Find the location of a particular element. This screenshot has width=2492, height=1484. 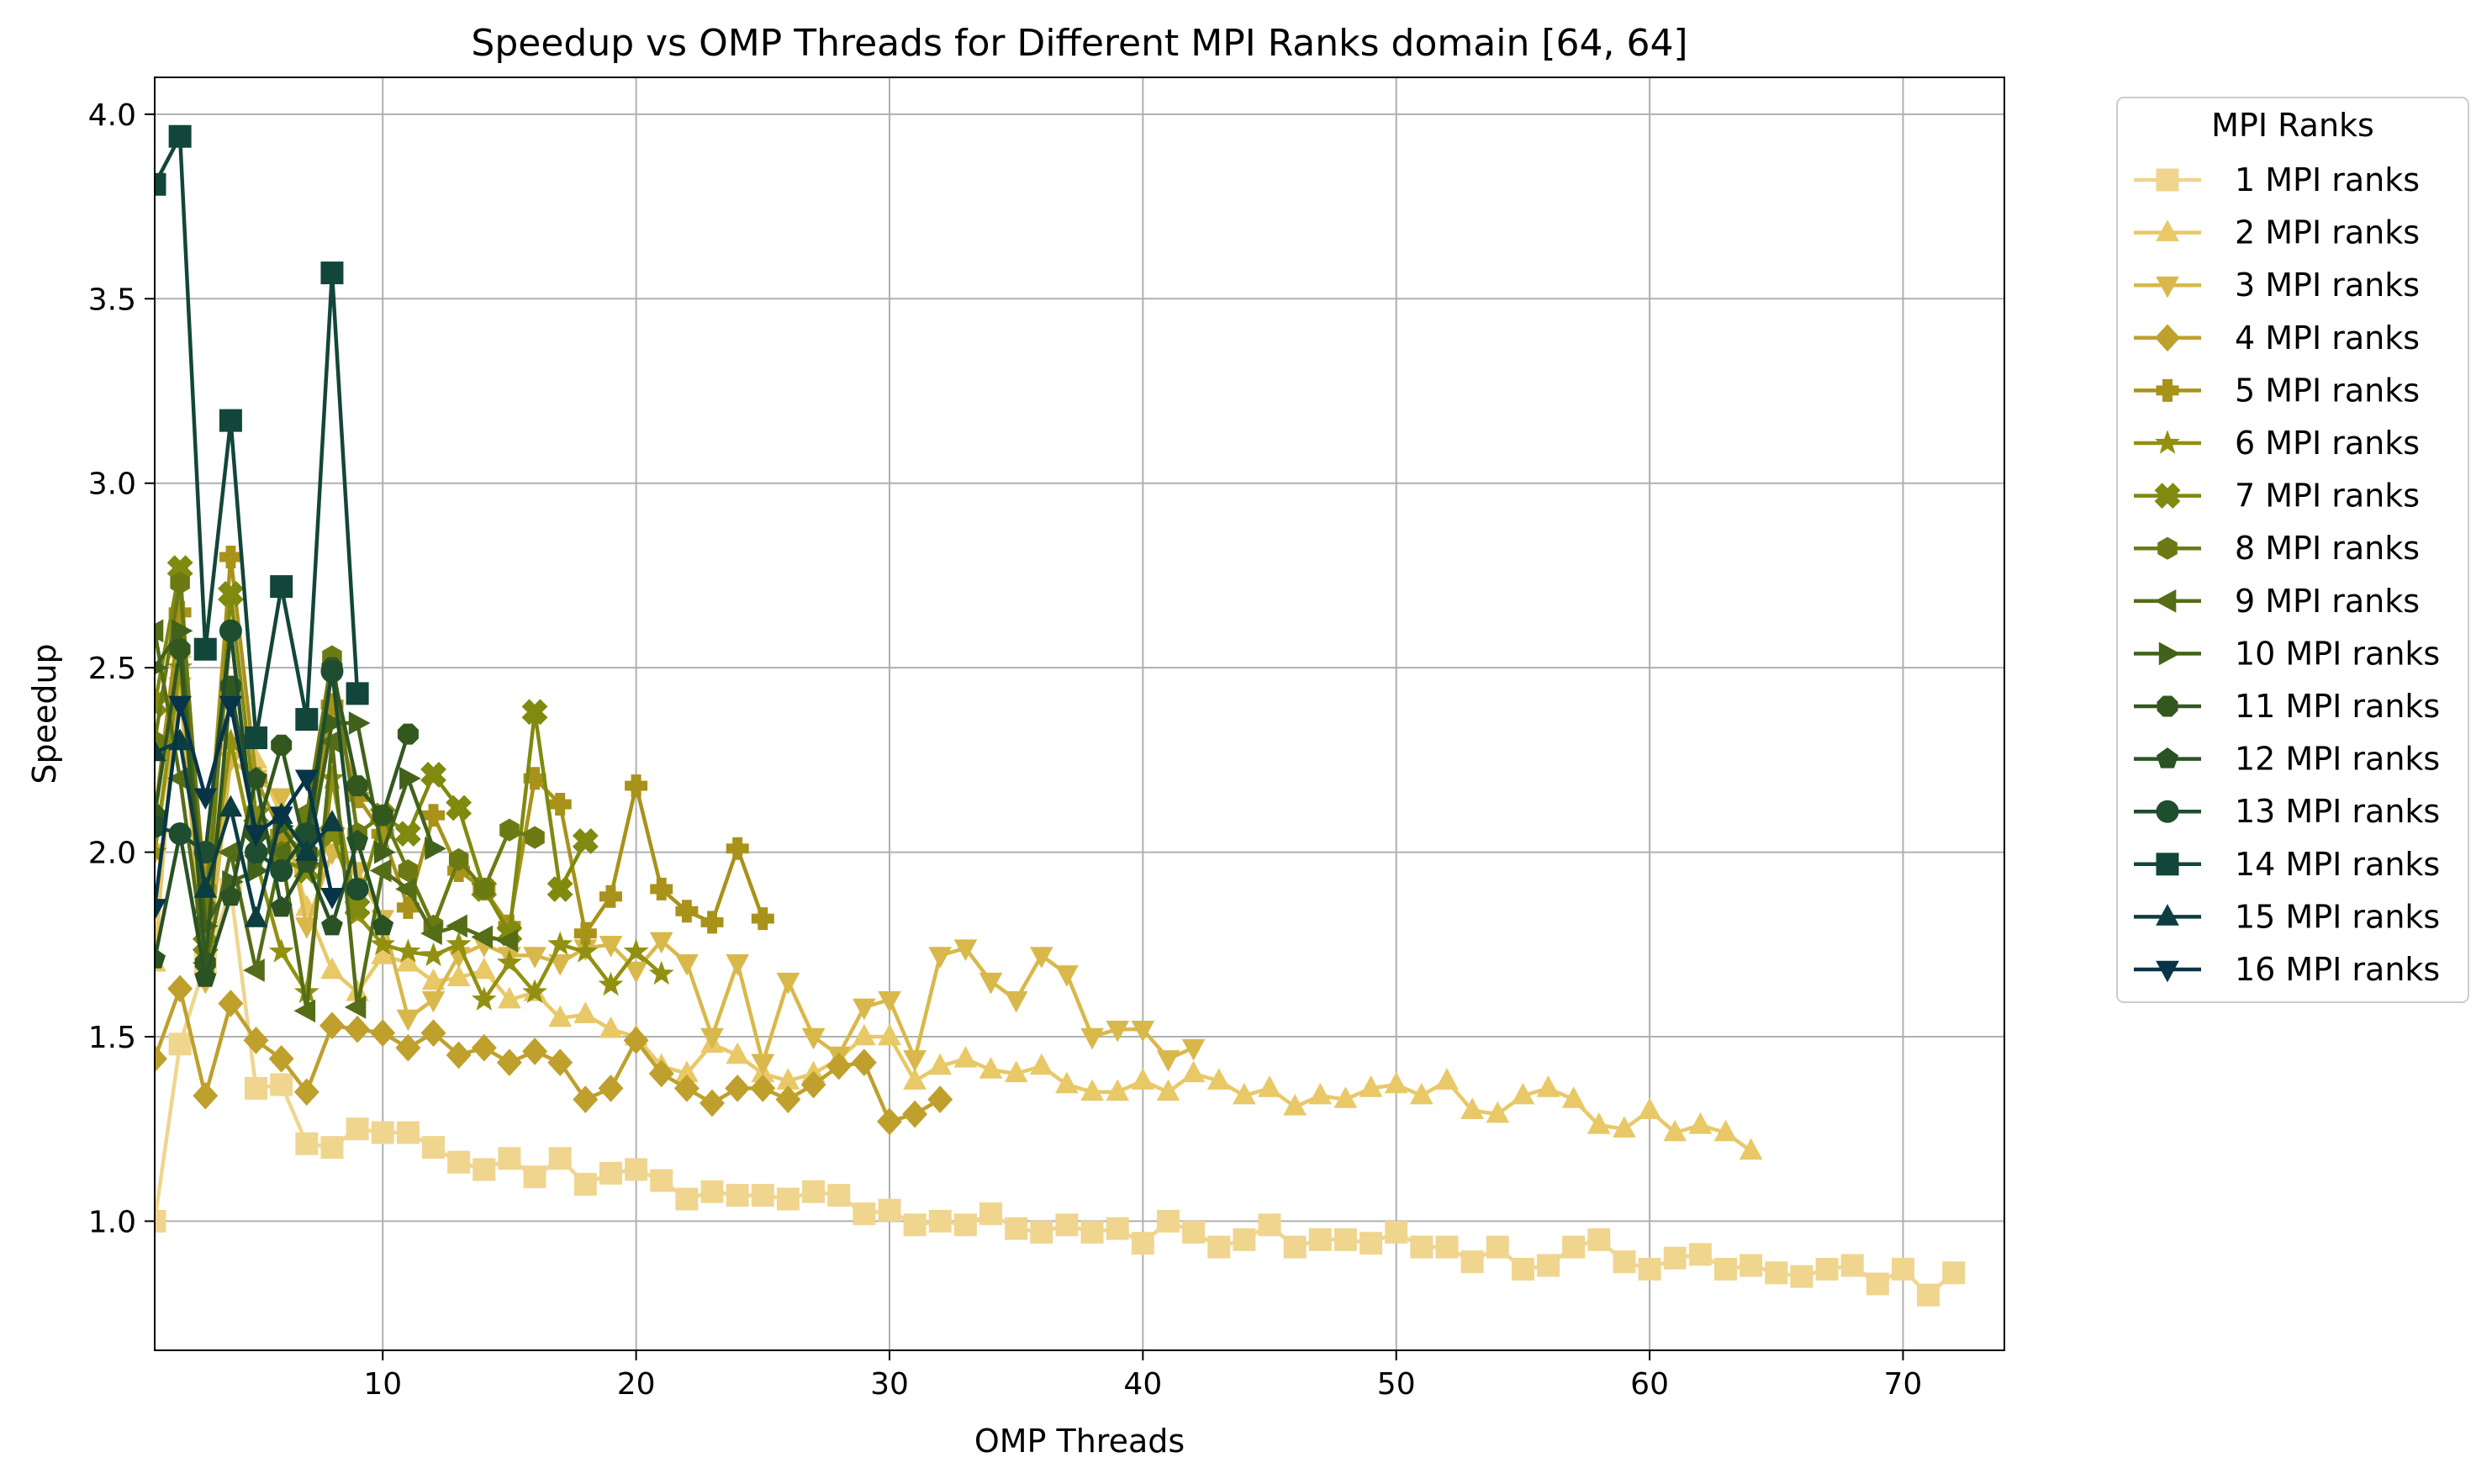

legend-entry: 15 MPI ranks is located at coordinates (2287, 916).